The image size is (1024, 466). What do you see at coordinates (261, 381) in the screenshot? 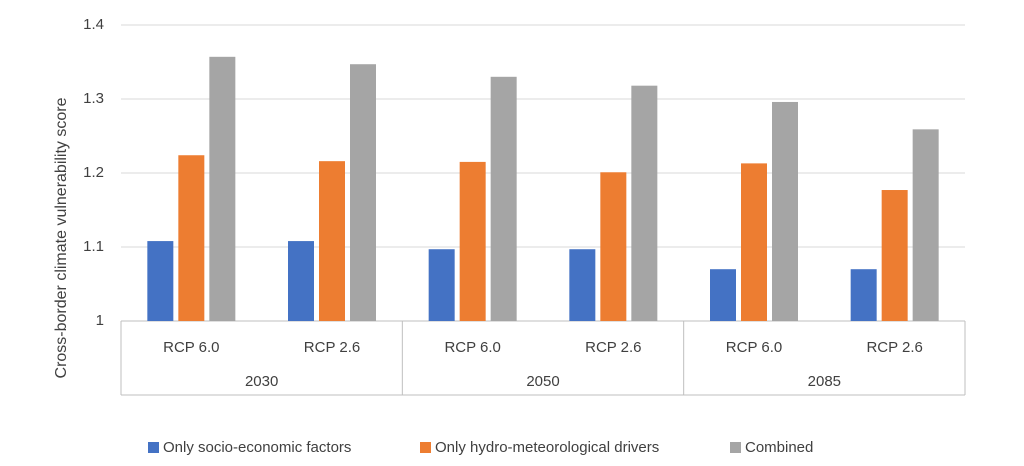
I see `group-label: 2030` at bounding box center [261, 381].